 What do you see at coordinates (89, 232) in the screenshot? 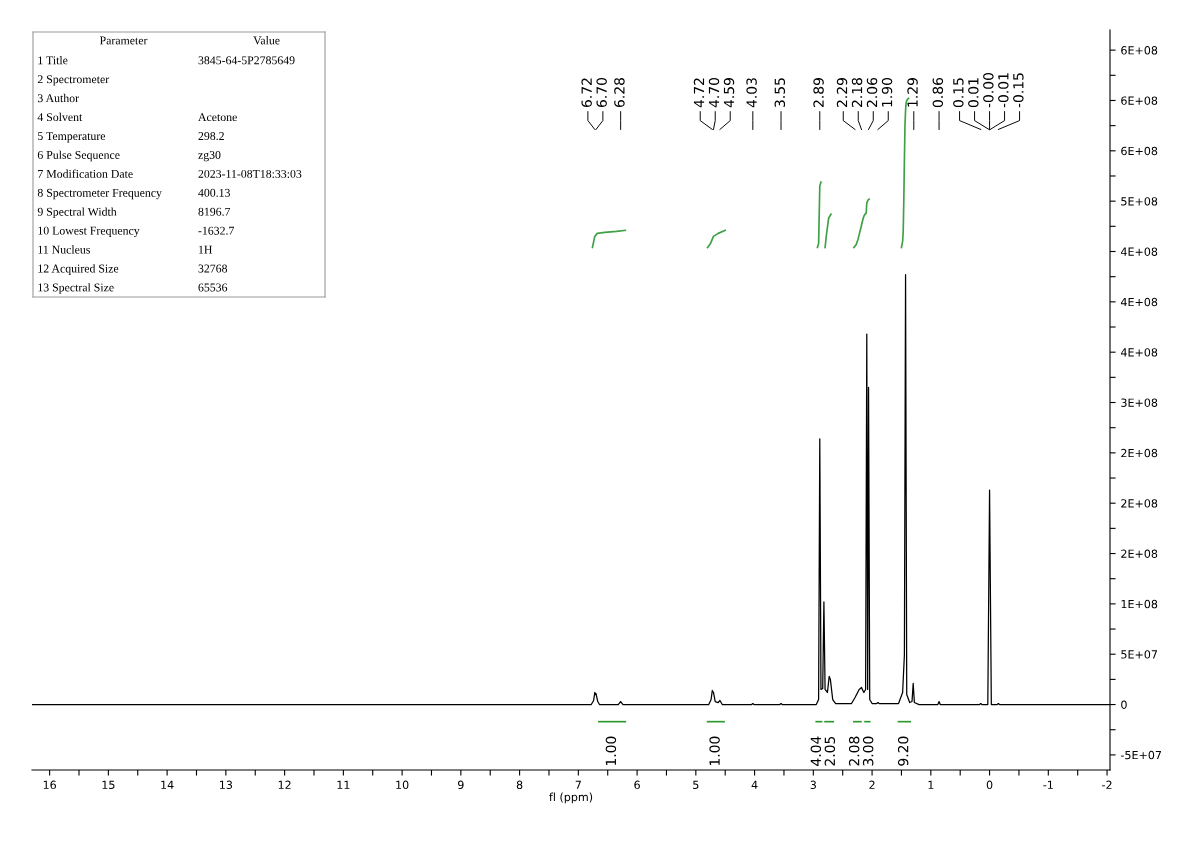
I see `category-label: 10 Lowest Frequency` at bounding box center [89, 232].